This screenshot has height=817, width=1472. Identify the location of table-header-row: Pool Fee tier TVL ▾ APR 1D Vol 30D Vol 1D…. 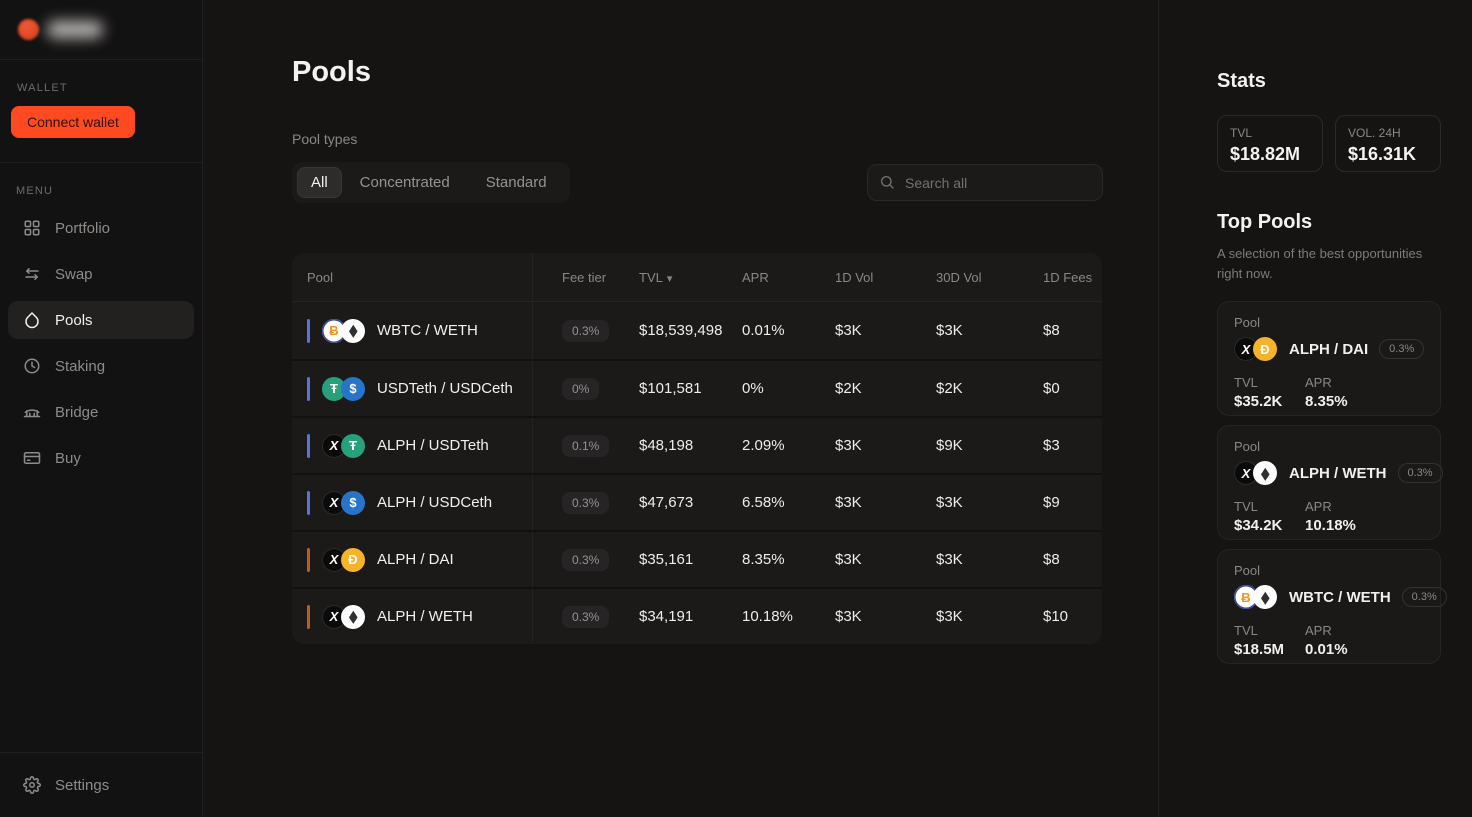
(697, 277).